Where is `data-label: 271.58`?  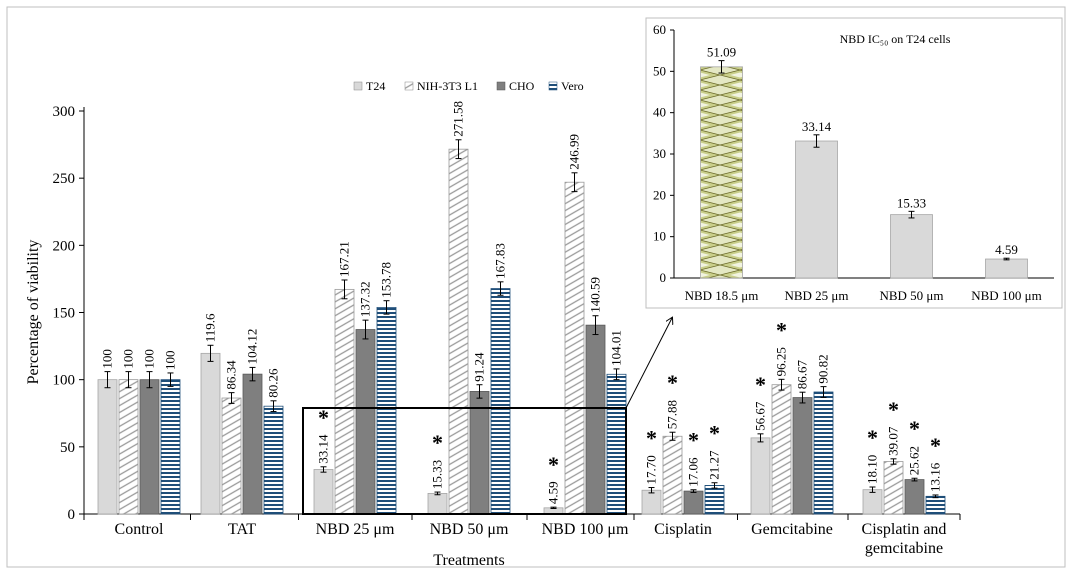
data-label: 271.58 is located at coordinates (458, 119).